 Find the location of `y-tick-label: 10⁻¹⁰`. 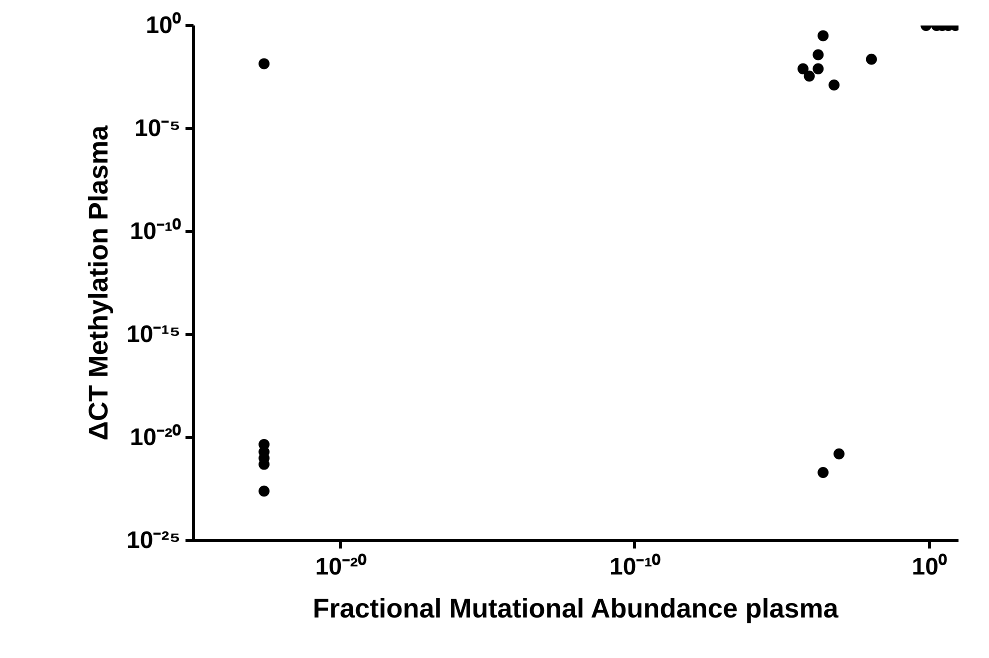

y-tick-label: 10⁻¹⁰ is located at coordinates (156, 231).